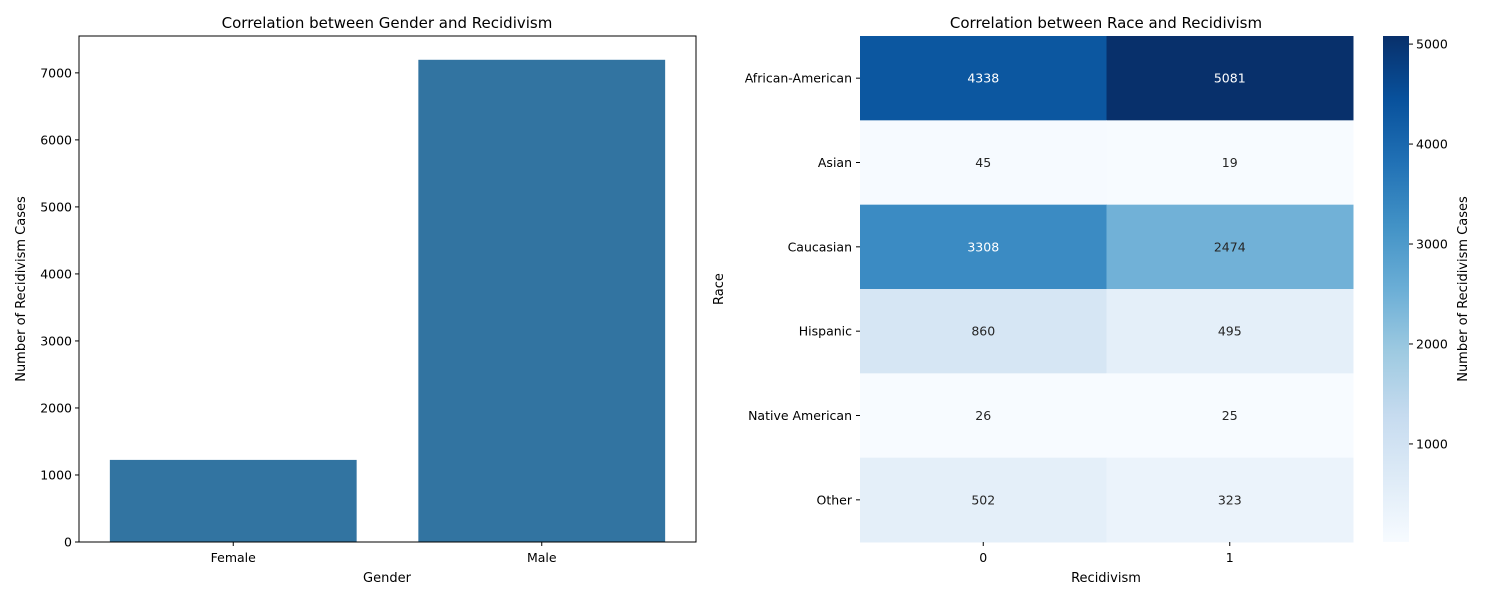  I want to click on heatmap-cell-label: 860, so click(983, 331).